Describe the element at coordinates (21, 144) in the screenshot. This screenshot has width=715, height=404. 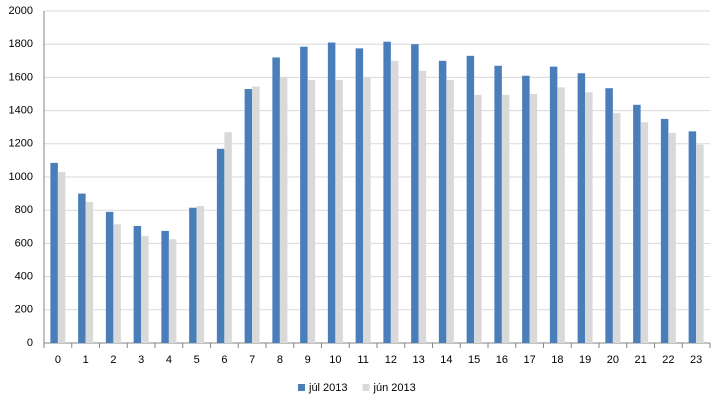
I see `y-tick-label: 1200` at that location.